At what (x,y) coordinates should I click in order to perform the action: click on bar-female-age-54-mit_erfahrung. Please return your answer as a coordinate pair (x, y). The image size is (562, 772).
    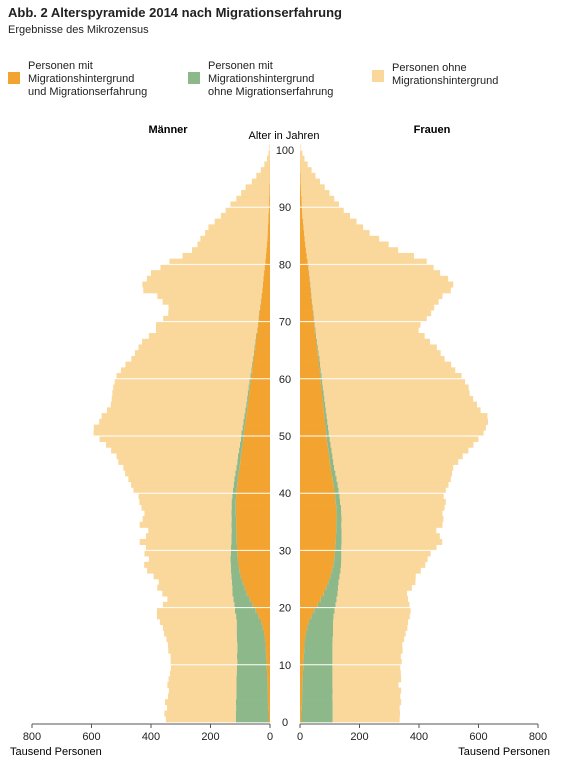
    Looking at the image, I should click on (312, 410).